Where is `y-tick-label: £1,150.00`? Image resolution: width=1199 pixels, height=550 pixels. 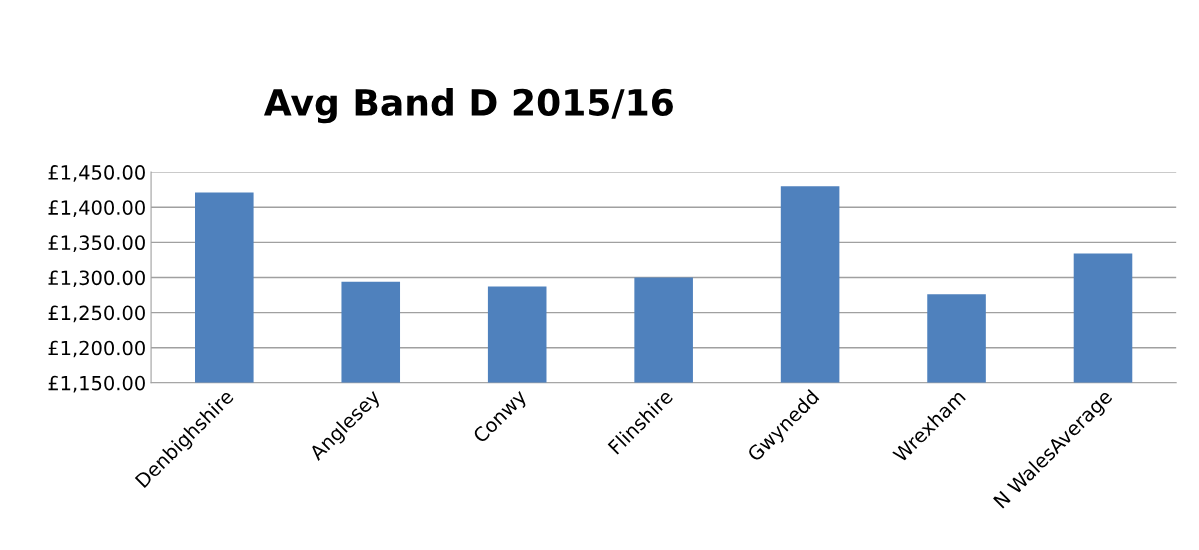 y-tick-label: £1,150.00 is located at coordinates (96, 384).